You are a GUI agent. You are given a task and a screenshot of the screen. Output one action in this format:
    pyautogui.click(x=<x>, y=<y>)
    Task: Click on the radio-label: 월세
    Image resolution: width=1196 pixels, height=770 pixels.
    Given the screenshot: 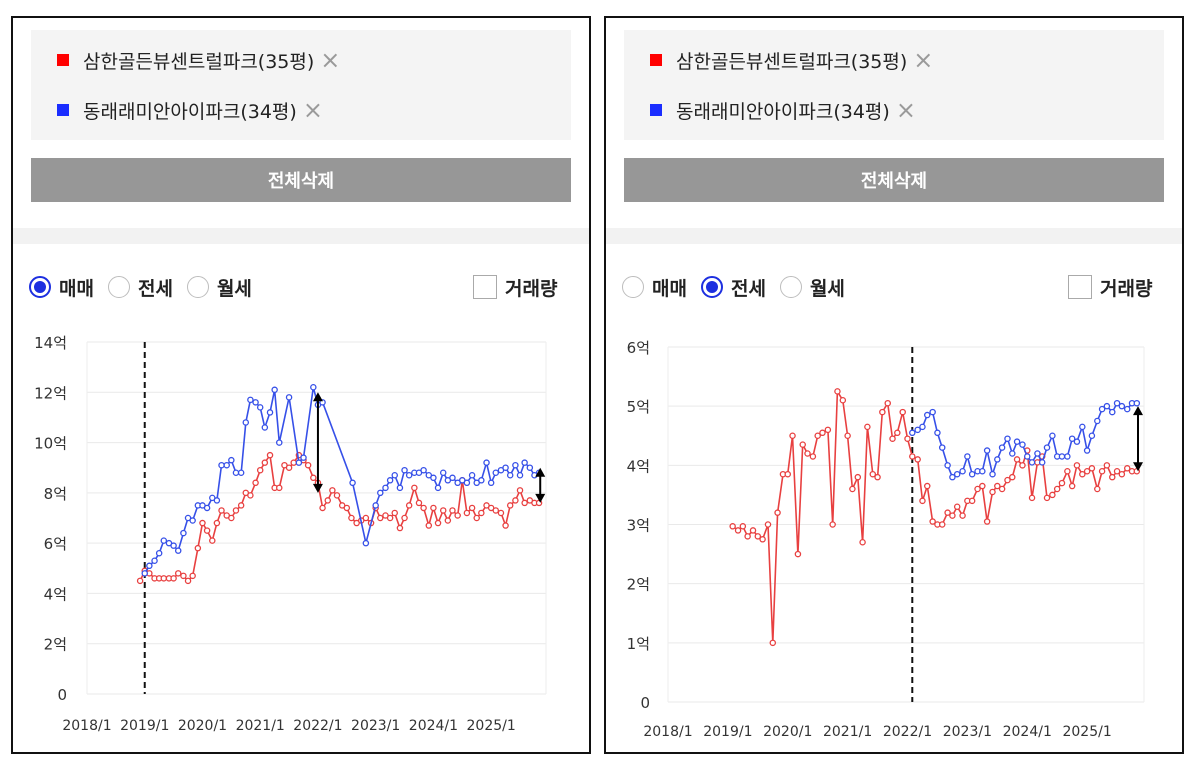 What is the action you would take?
    pyautogui.click(x=827, y=288)
    